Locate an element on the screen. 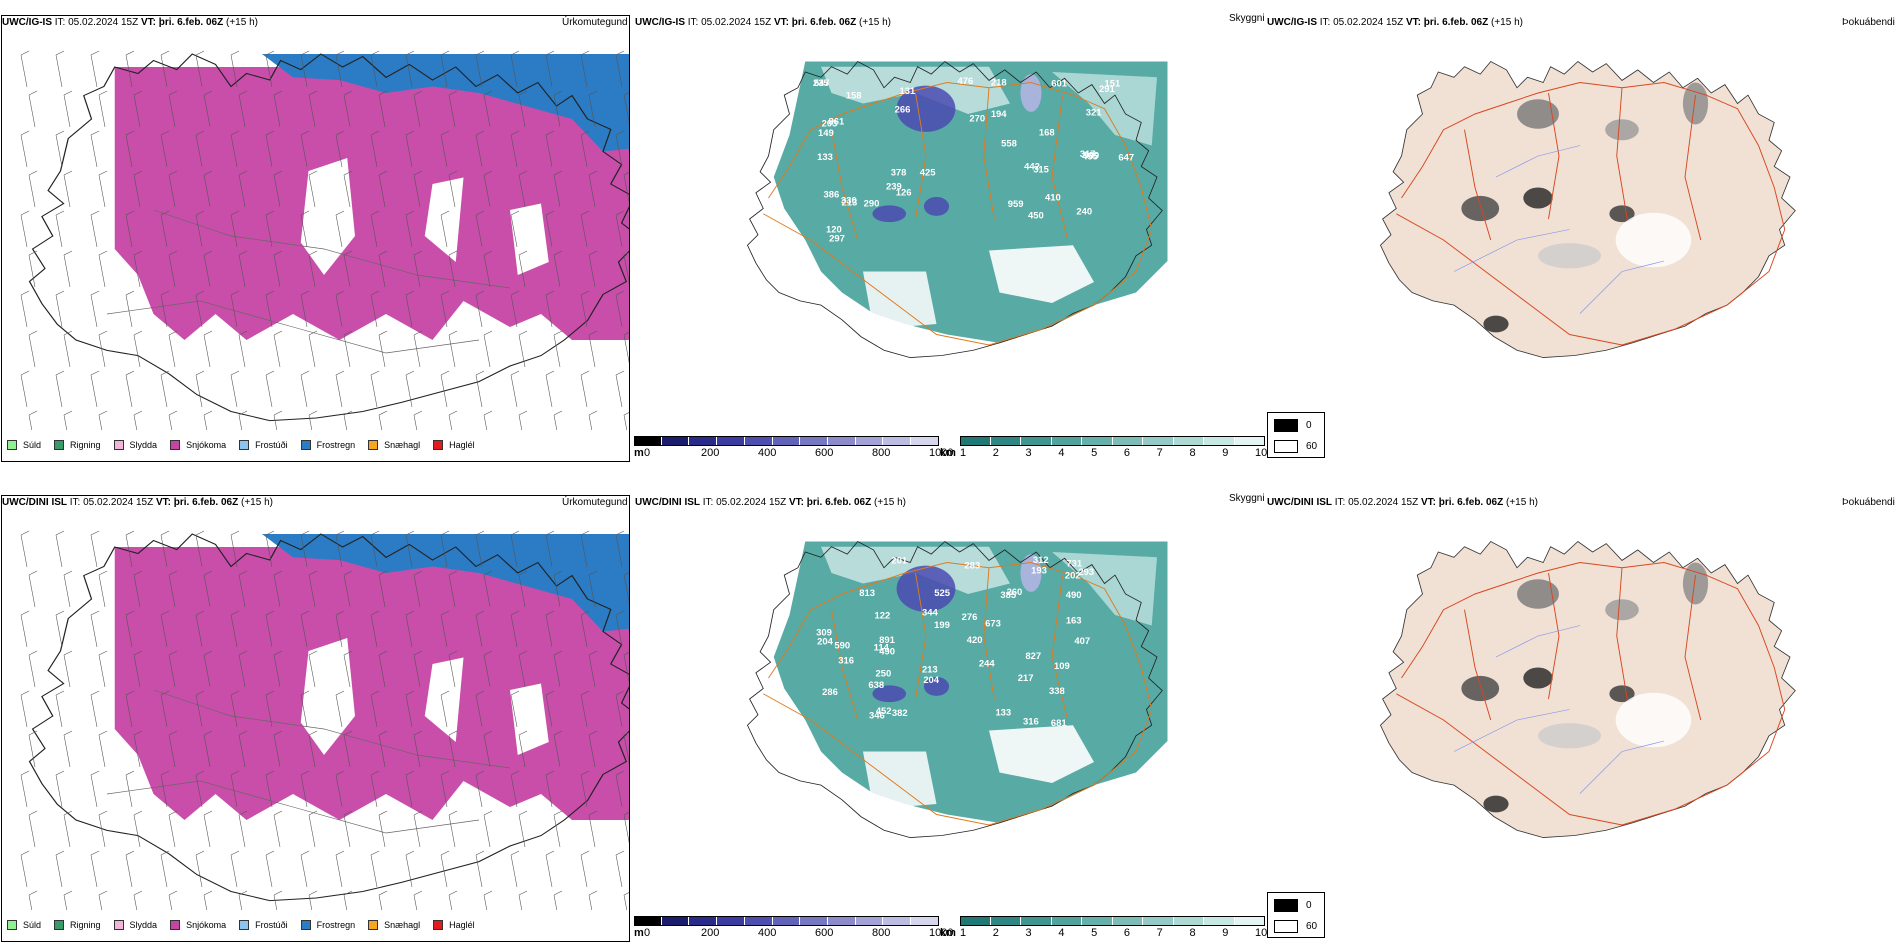 This screenshot has width=1900, height=950. colorbar-tick-label: 0 is located at coordinates (647, 933).